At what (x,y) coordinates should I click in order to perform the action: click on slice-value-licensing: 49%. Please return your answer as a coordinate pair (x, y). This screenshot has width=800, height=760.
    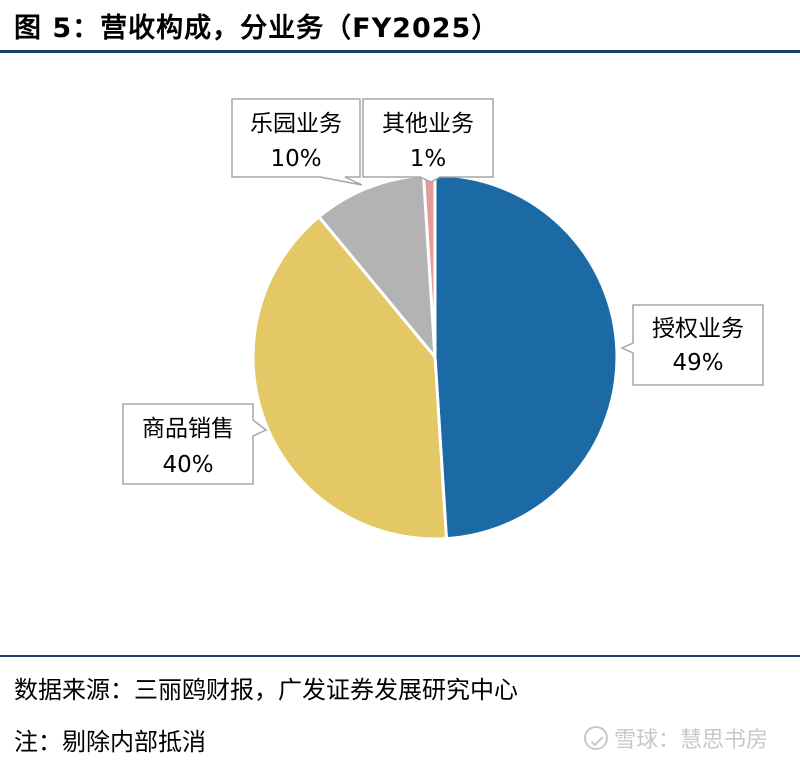
    Looking at the image, I should click on (697, 363).